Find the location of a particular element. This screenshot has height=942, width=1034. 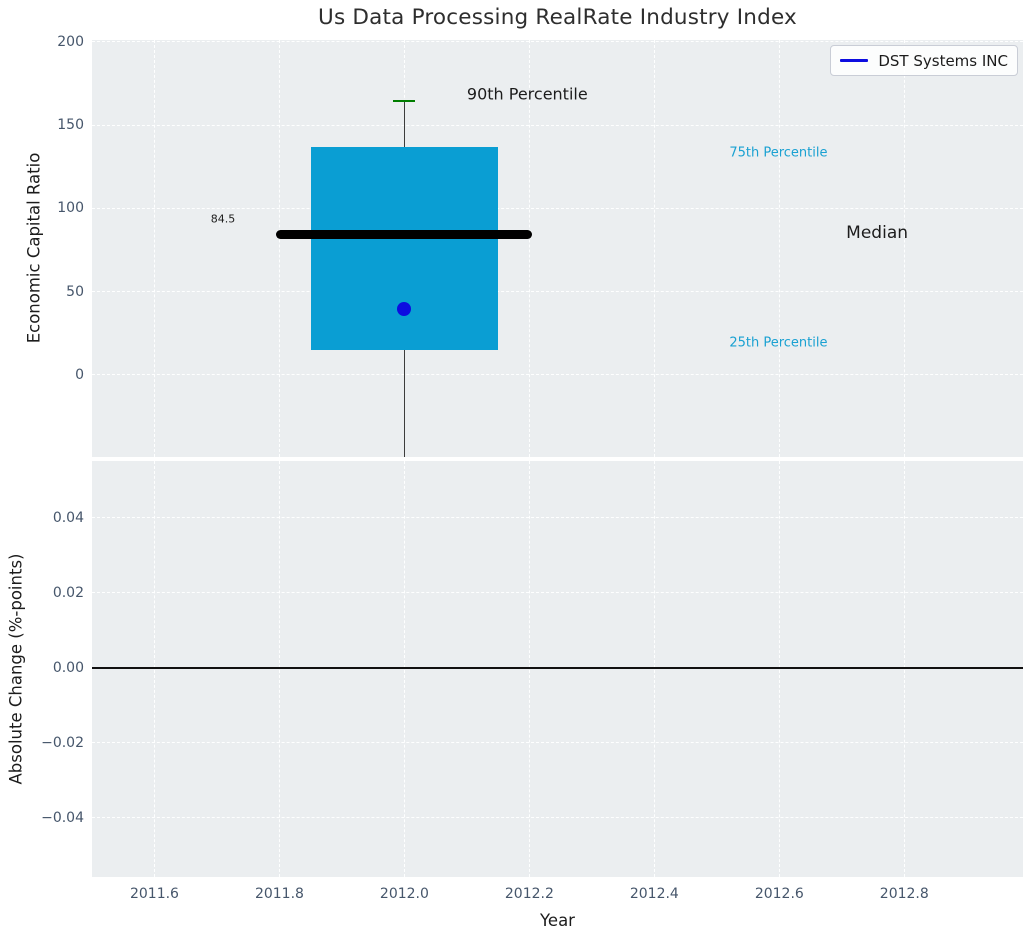

y-tick-label: 50 is located at coordinates (75, 291).